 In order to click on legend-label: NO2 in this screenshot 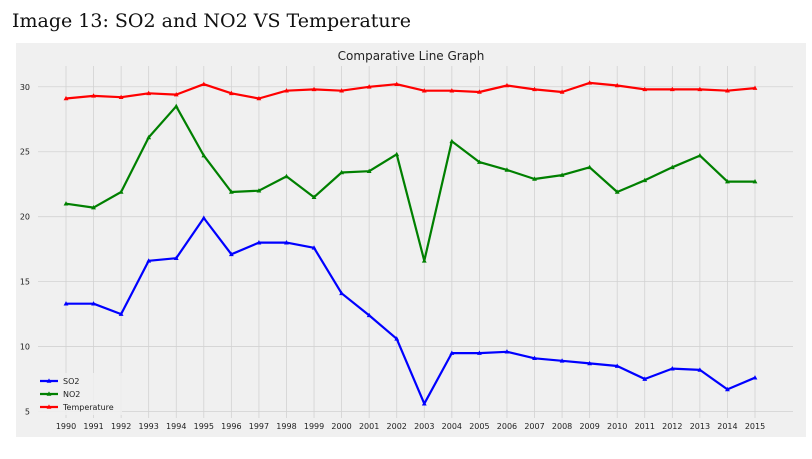, I will do `click(71, 394)`.